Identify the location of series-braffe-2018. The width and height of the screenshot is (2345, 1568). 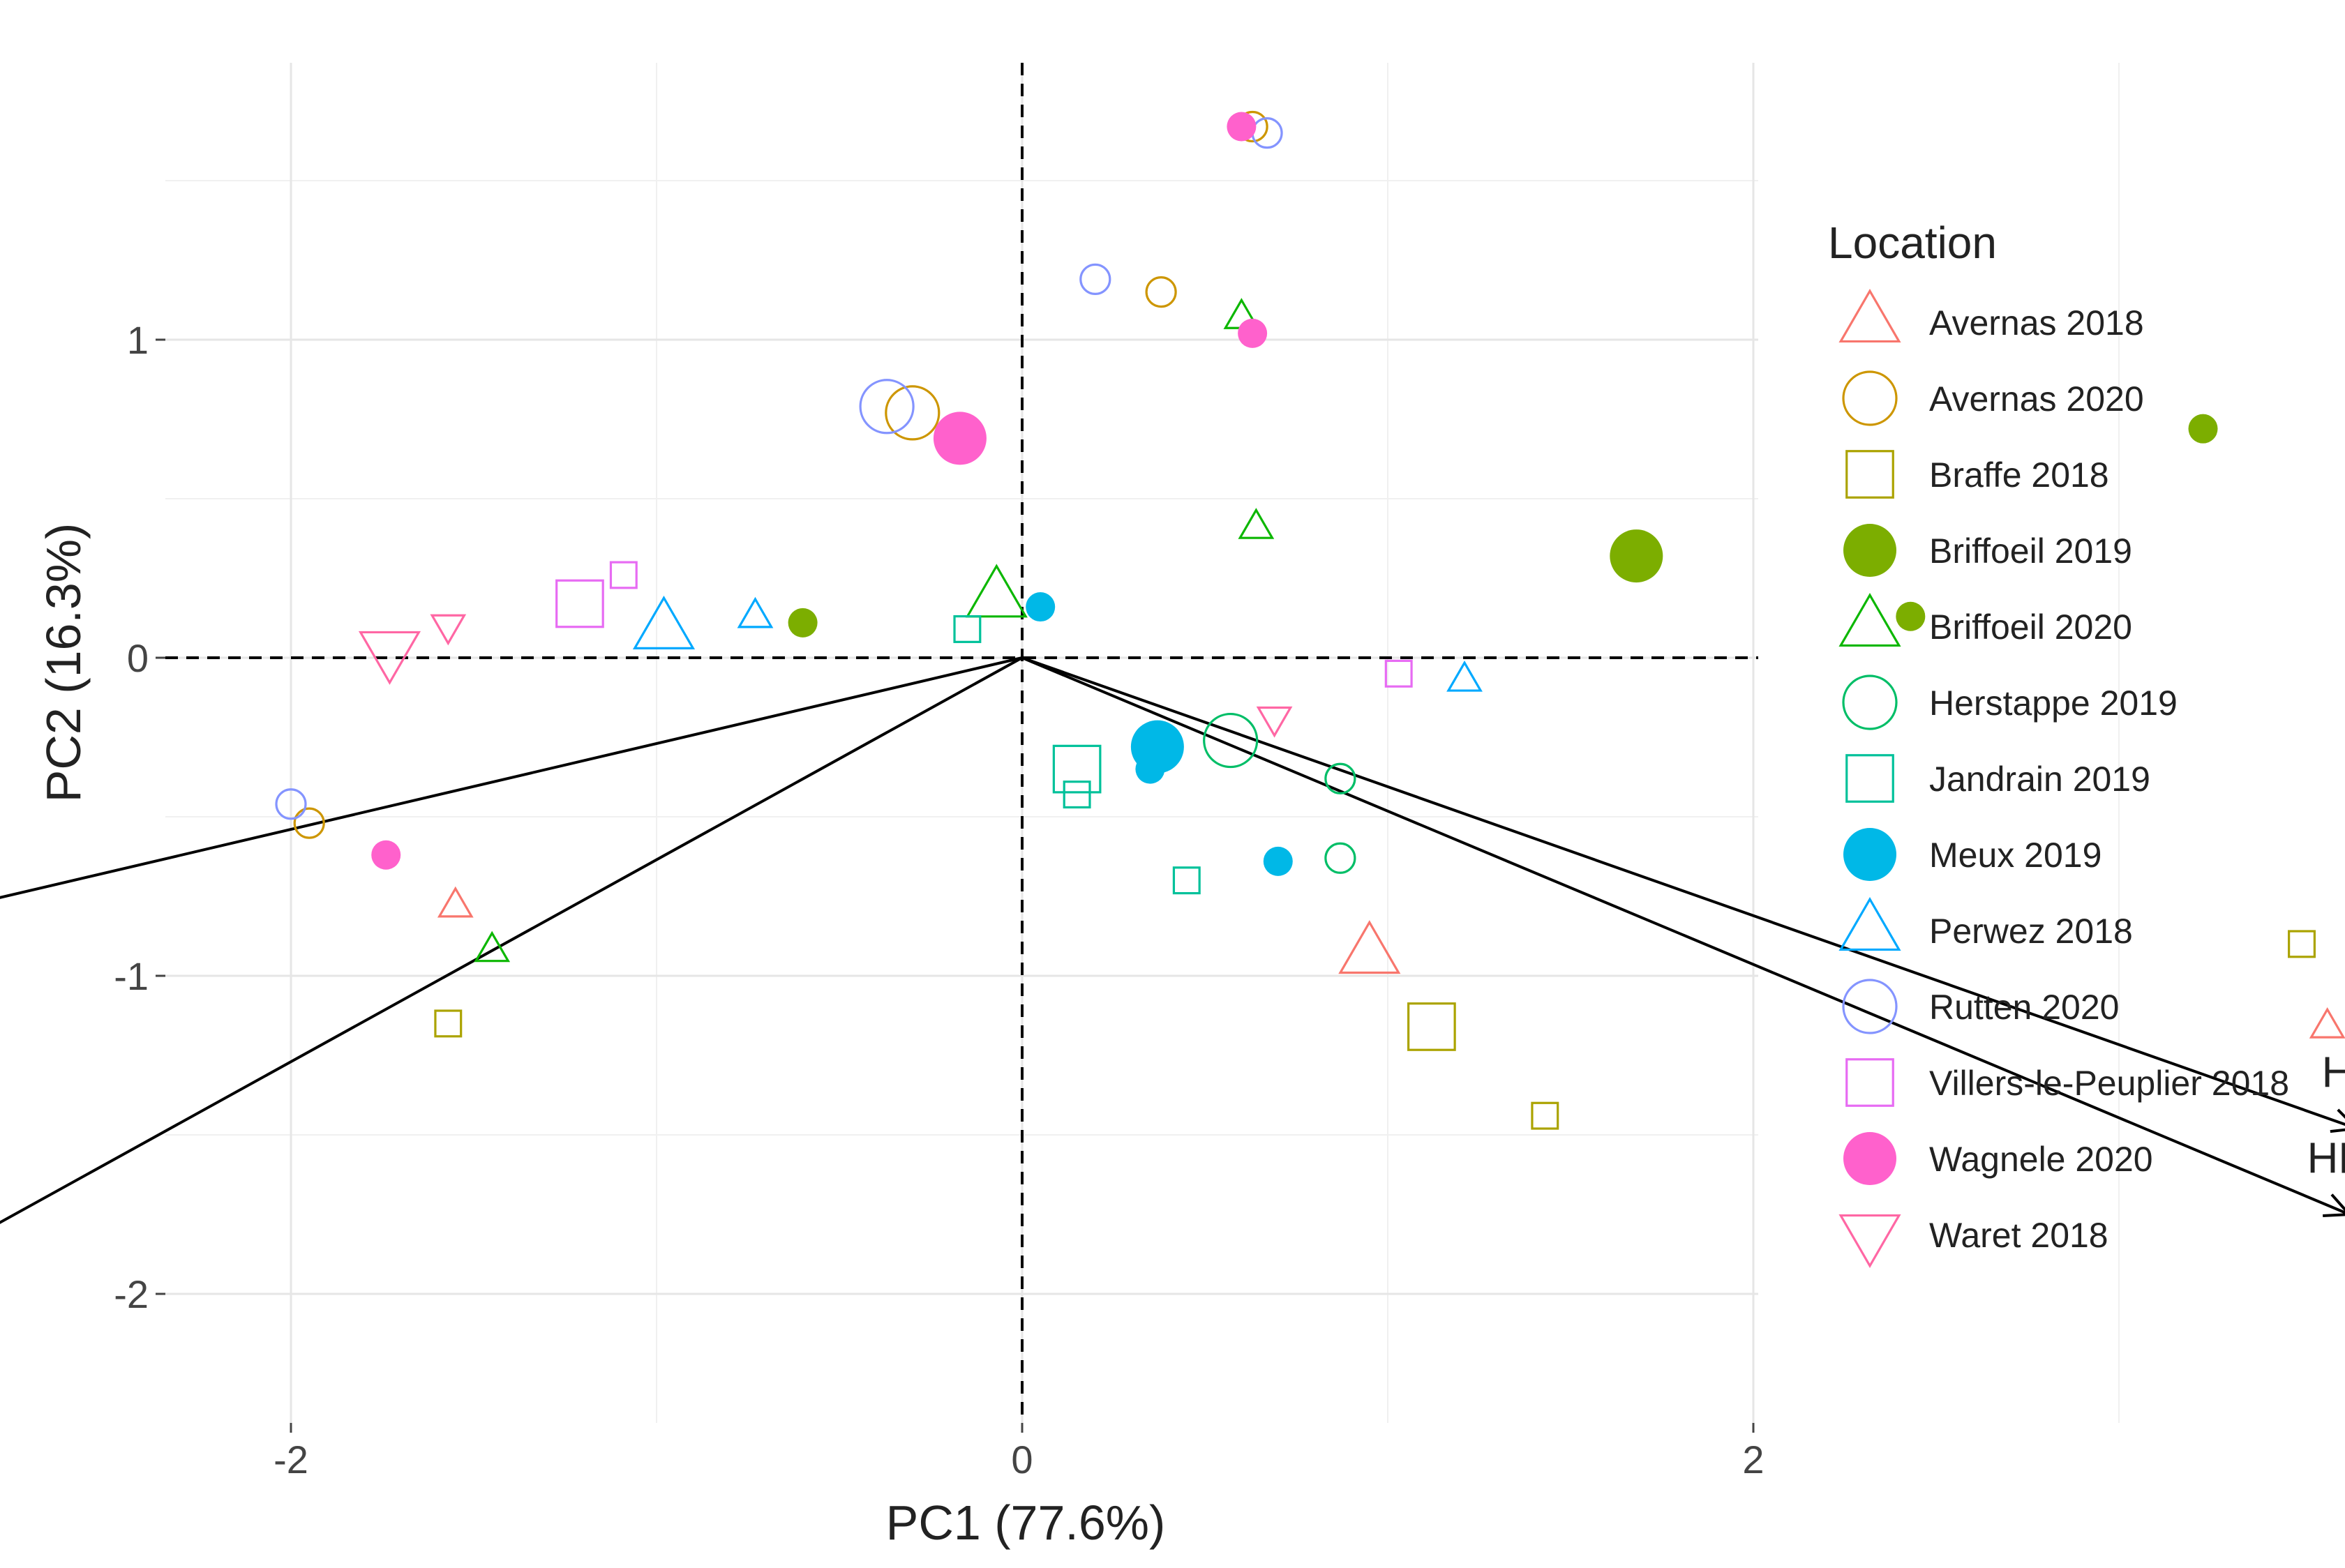
(1375, 1030).